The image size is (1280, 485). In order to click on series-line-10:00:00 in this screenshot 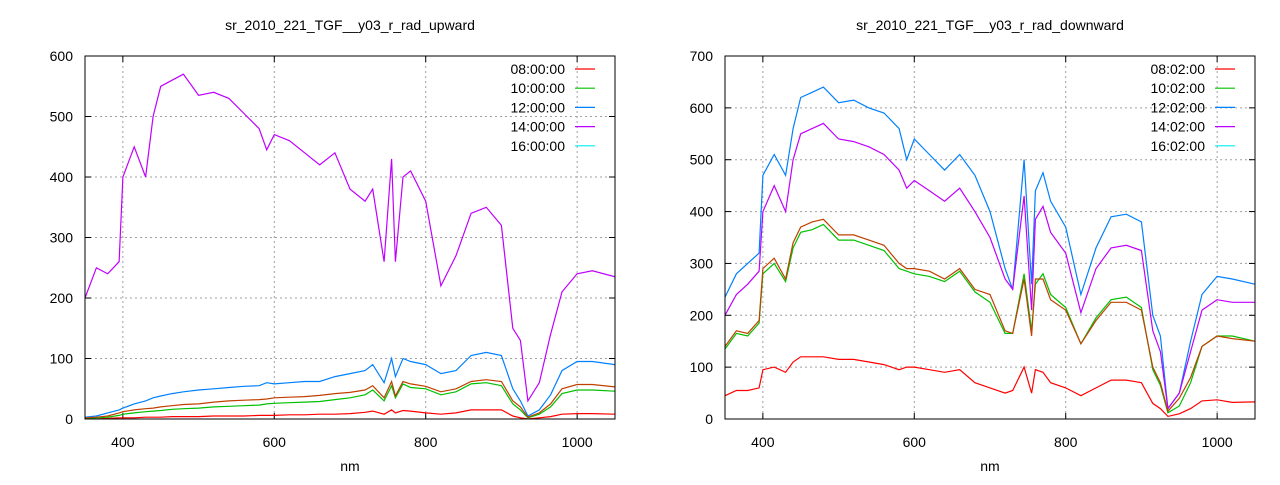, I will do `click(350, 400)`.